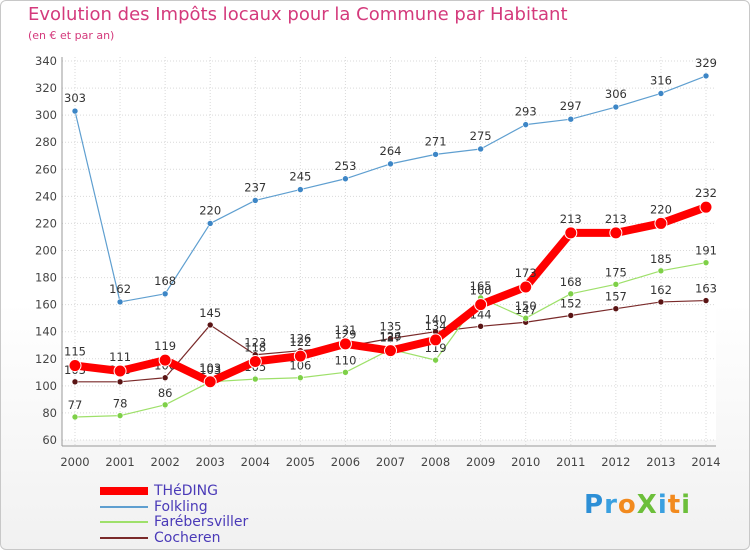 Image resolution: width=750 pixels, height=550 pixels. What do you see at coordinates (49, 413) in the screenshot?
I see `y-tick-label: 80` at bounding box center [49, 413].